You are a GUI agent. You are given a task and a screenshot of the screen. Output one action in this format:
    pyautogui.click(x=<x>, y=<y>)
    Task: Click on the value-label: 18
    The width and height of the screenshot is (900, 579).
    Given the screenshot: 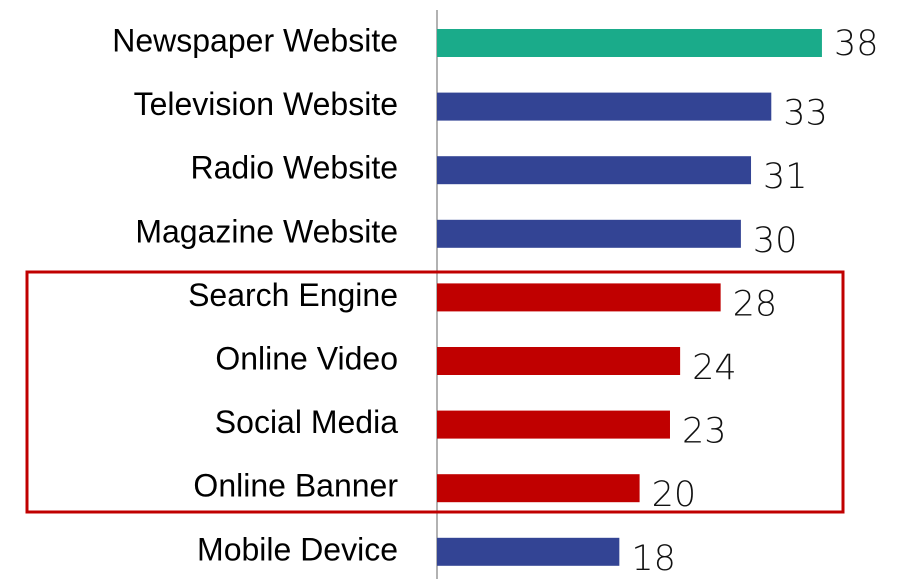 What is the action you would take?
    pyautogui.click(x=653, y=559)
    